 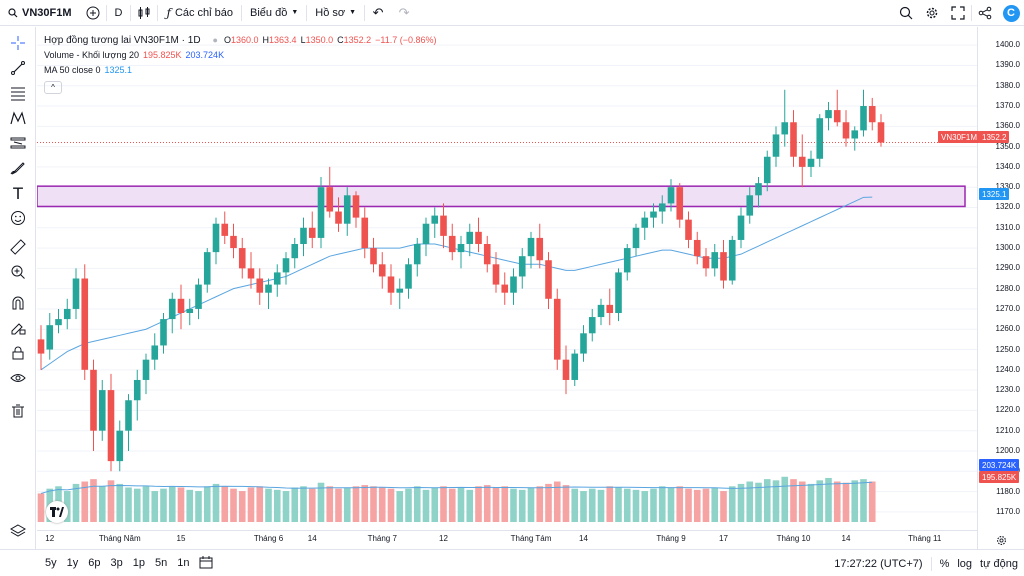 I want to click on layers-tool, so click(x=18, y=531).